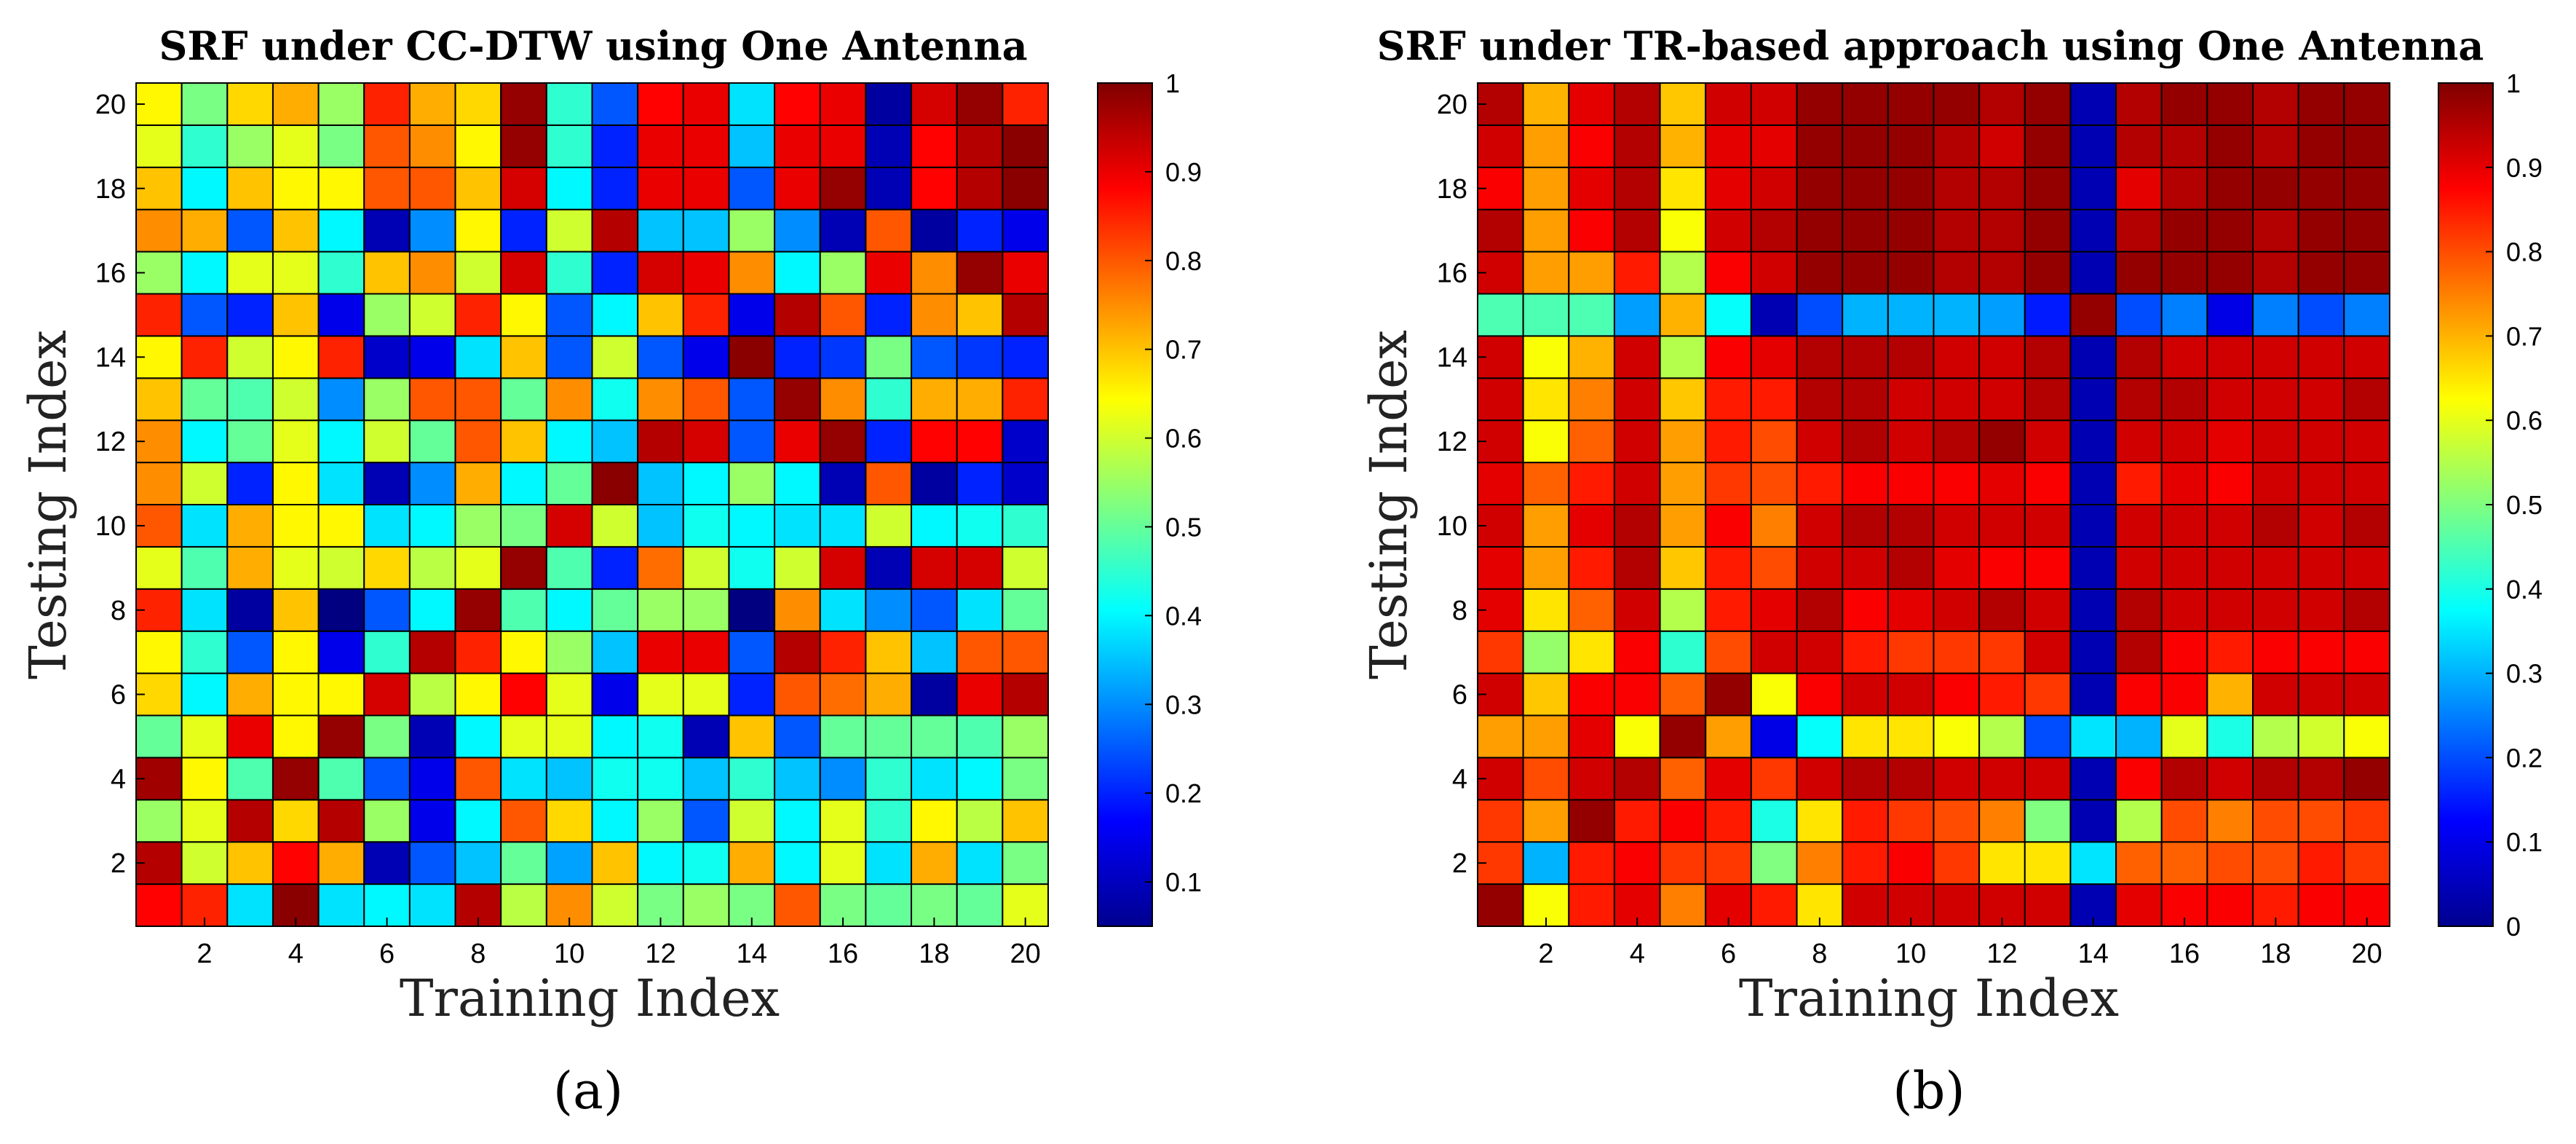  Describe the element at coordinates (1125, 505) in the screenshot. I see `chart-a-colorbar` at that location.